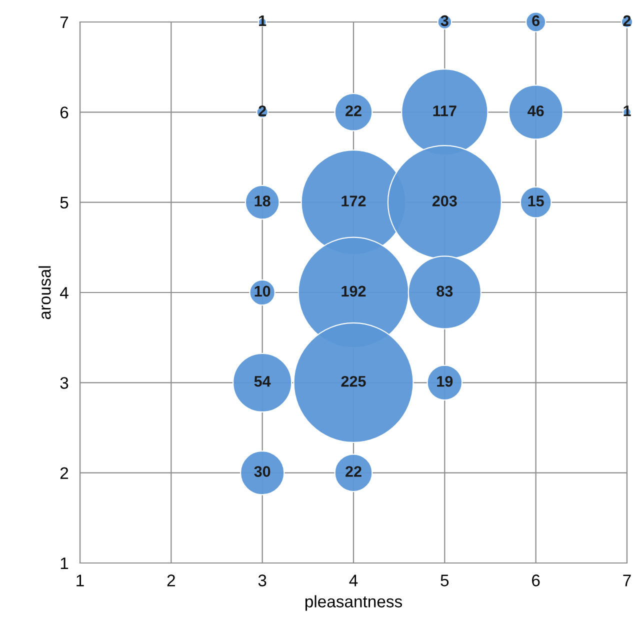 This screenshot has height=644, width=642. Describe the element at coordinates (44, 293) in the screenshot. I see `y-axis-title: arousal` at that location.